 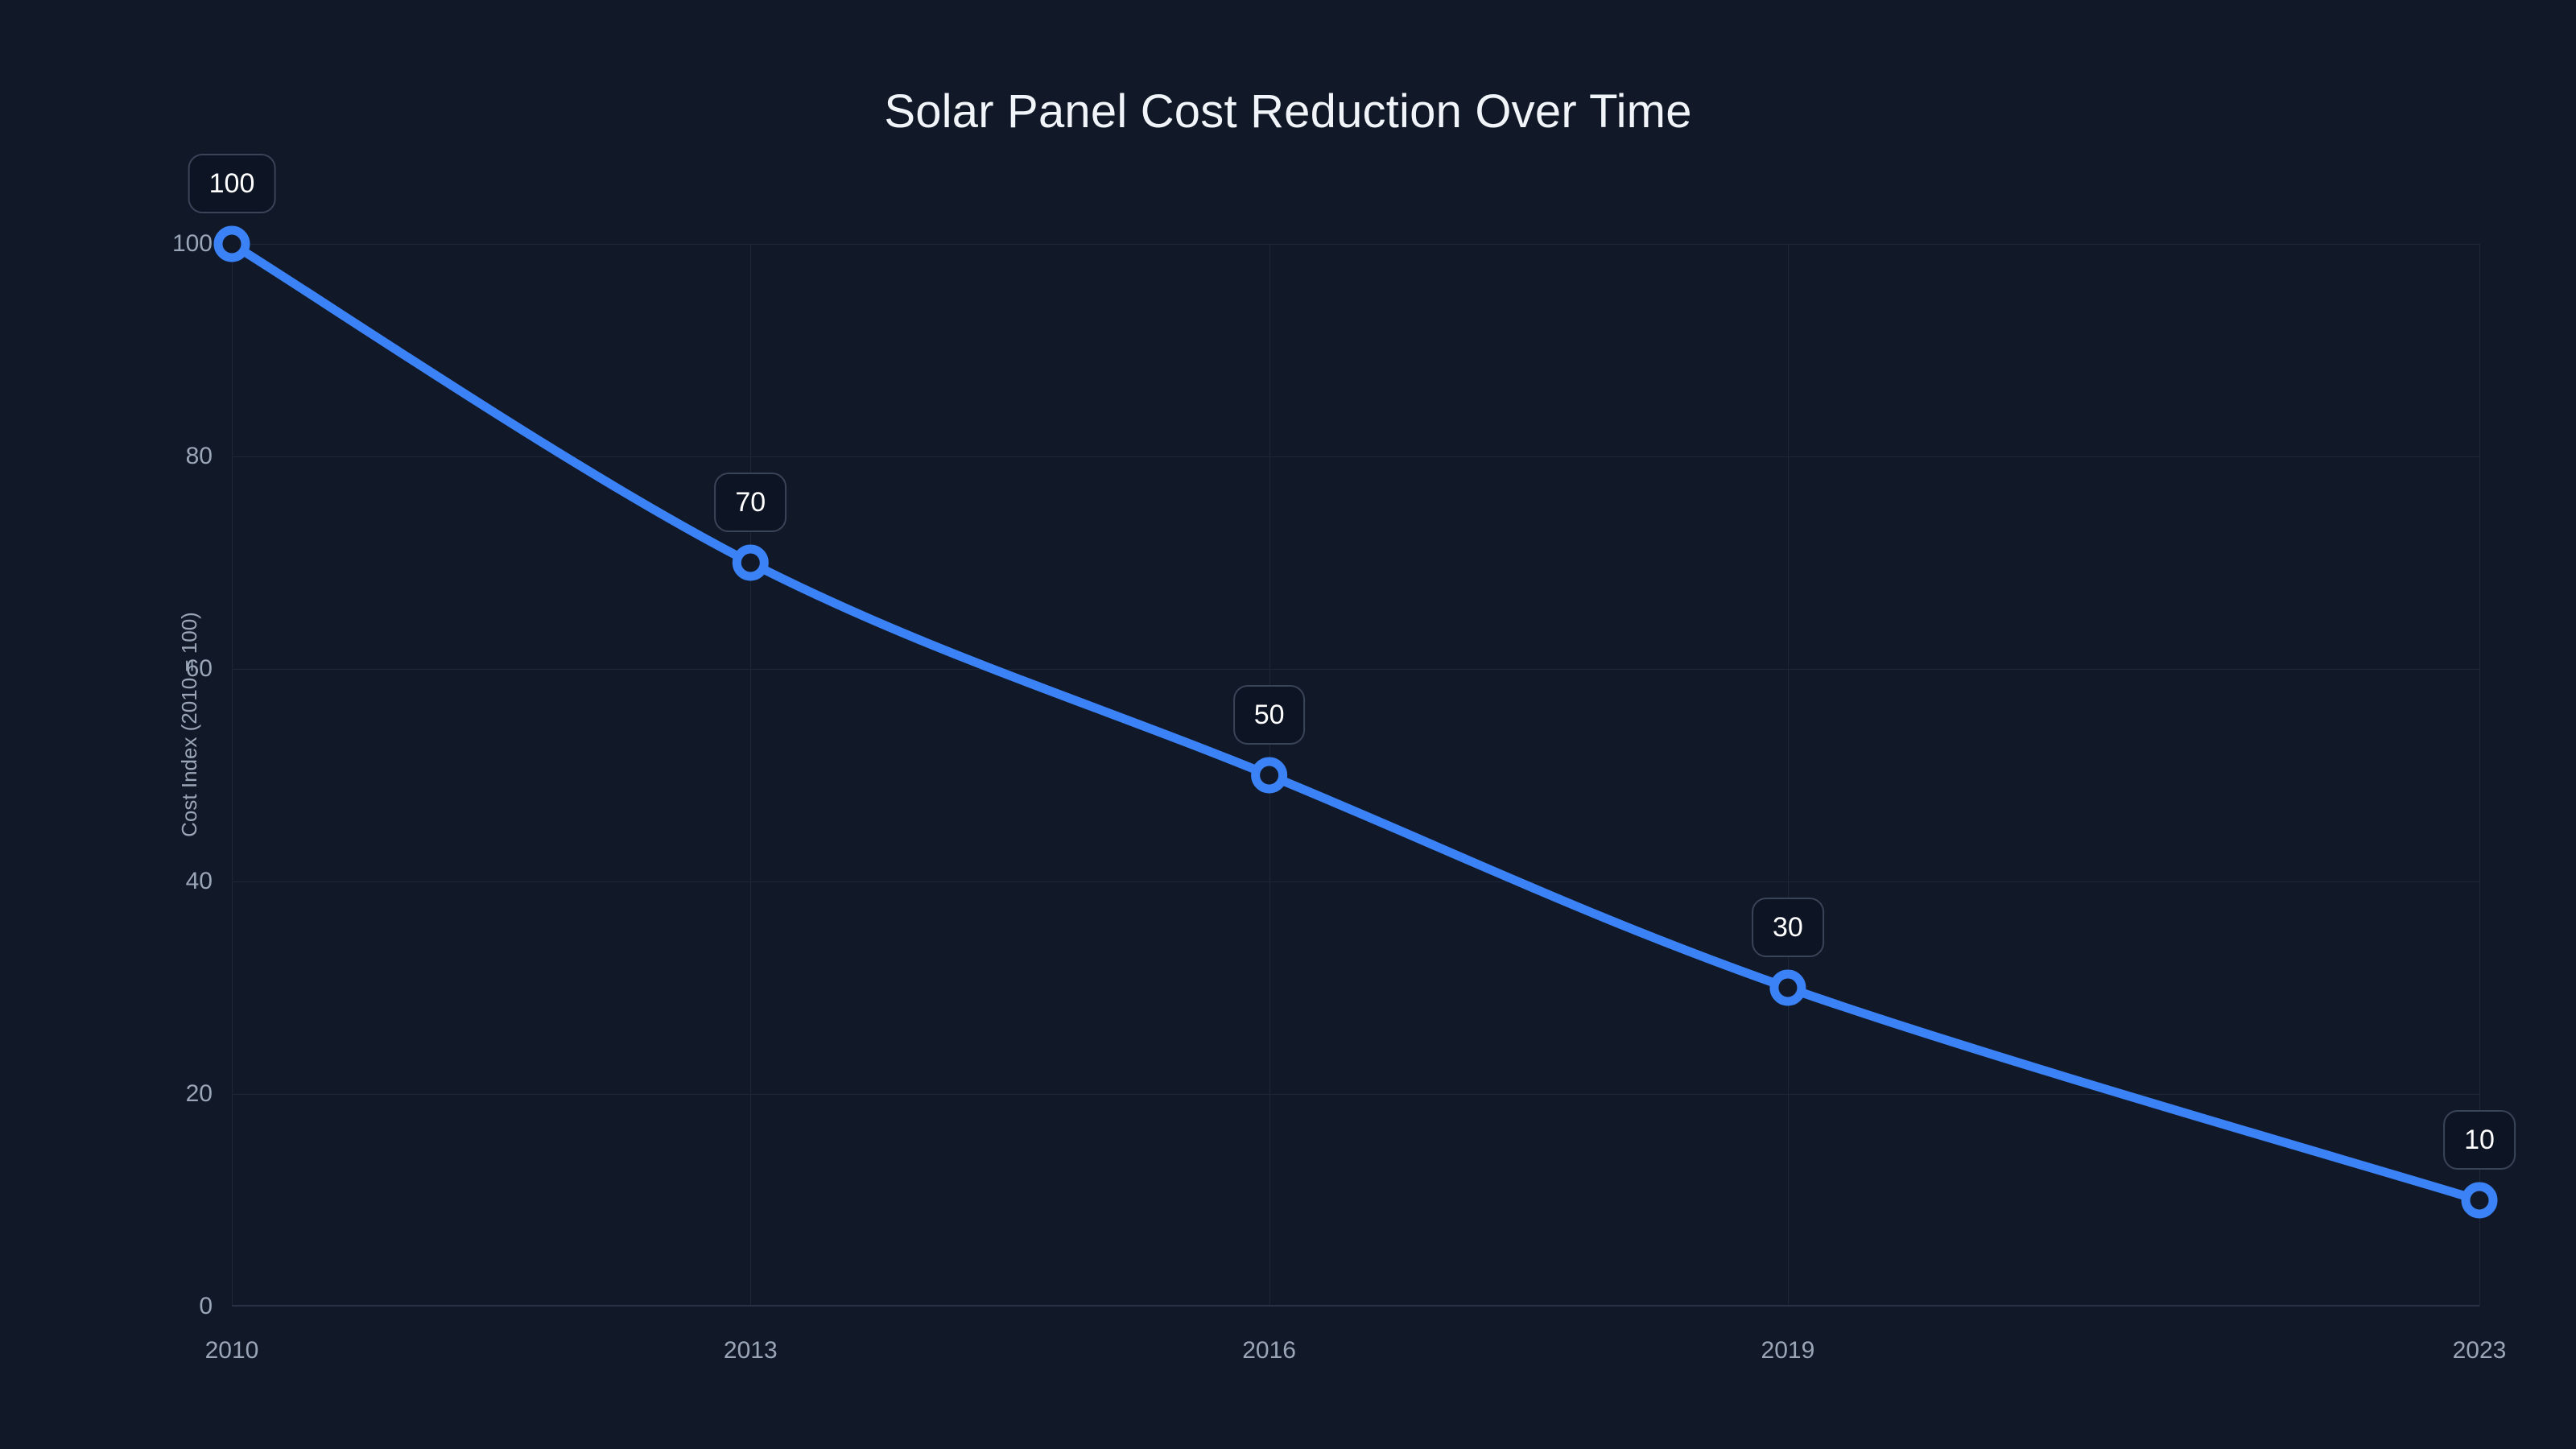 I want to click on y-tick-label: 80, so click(x=199, y=456).